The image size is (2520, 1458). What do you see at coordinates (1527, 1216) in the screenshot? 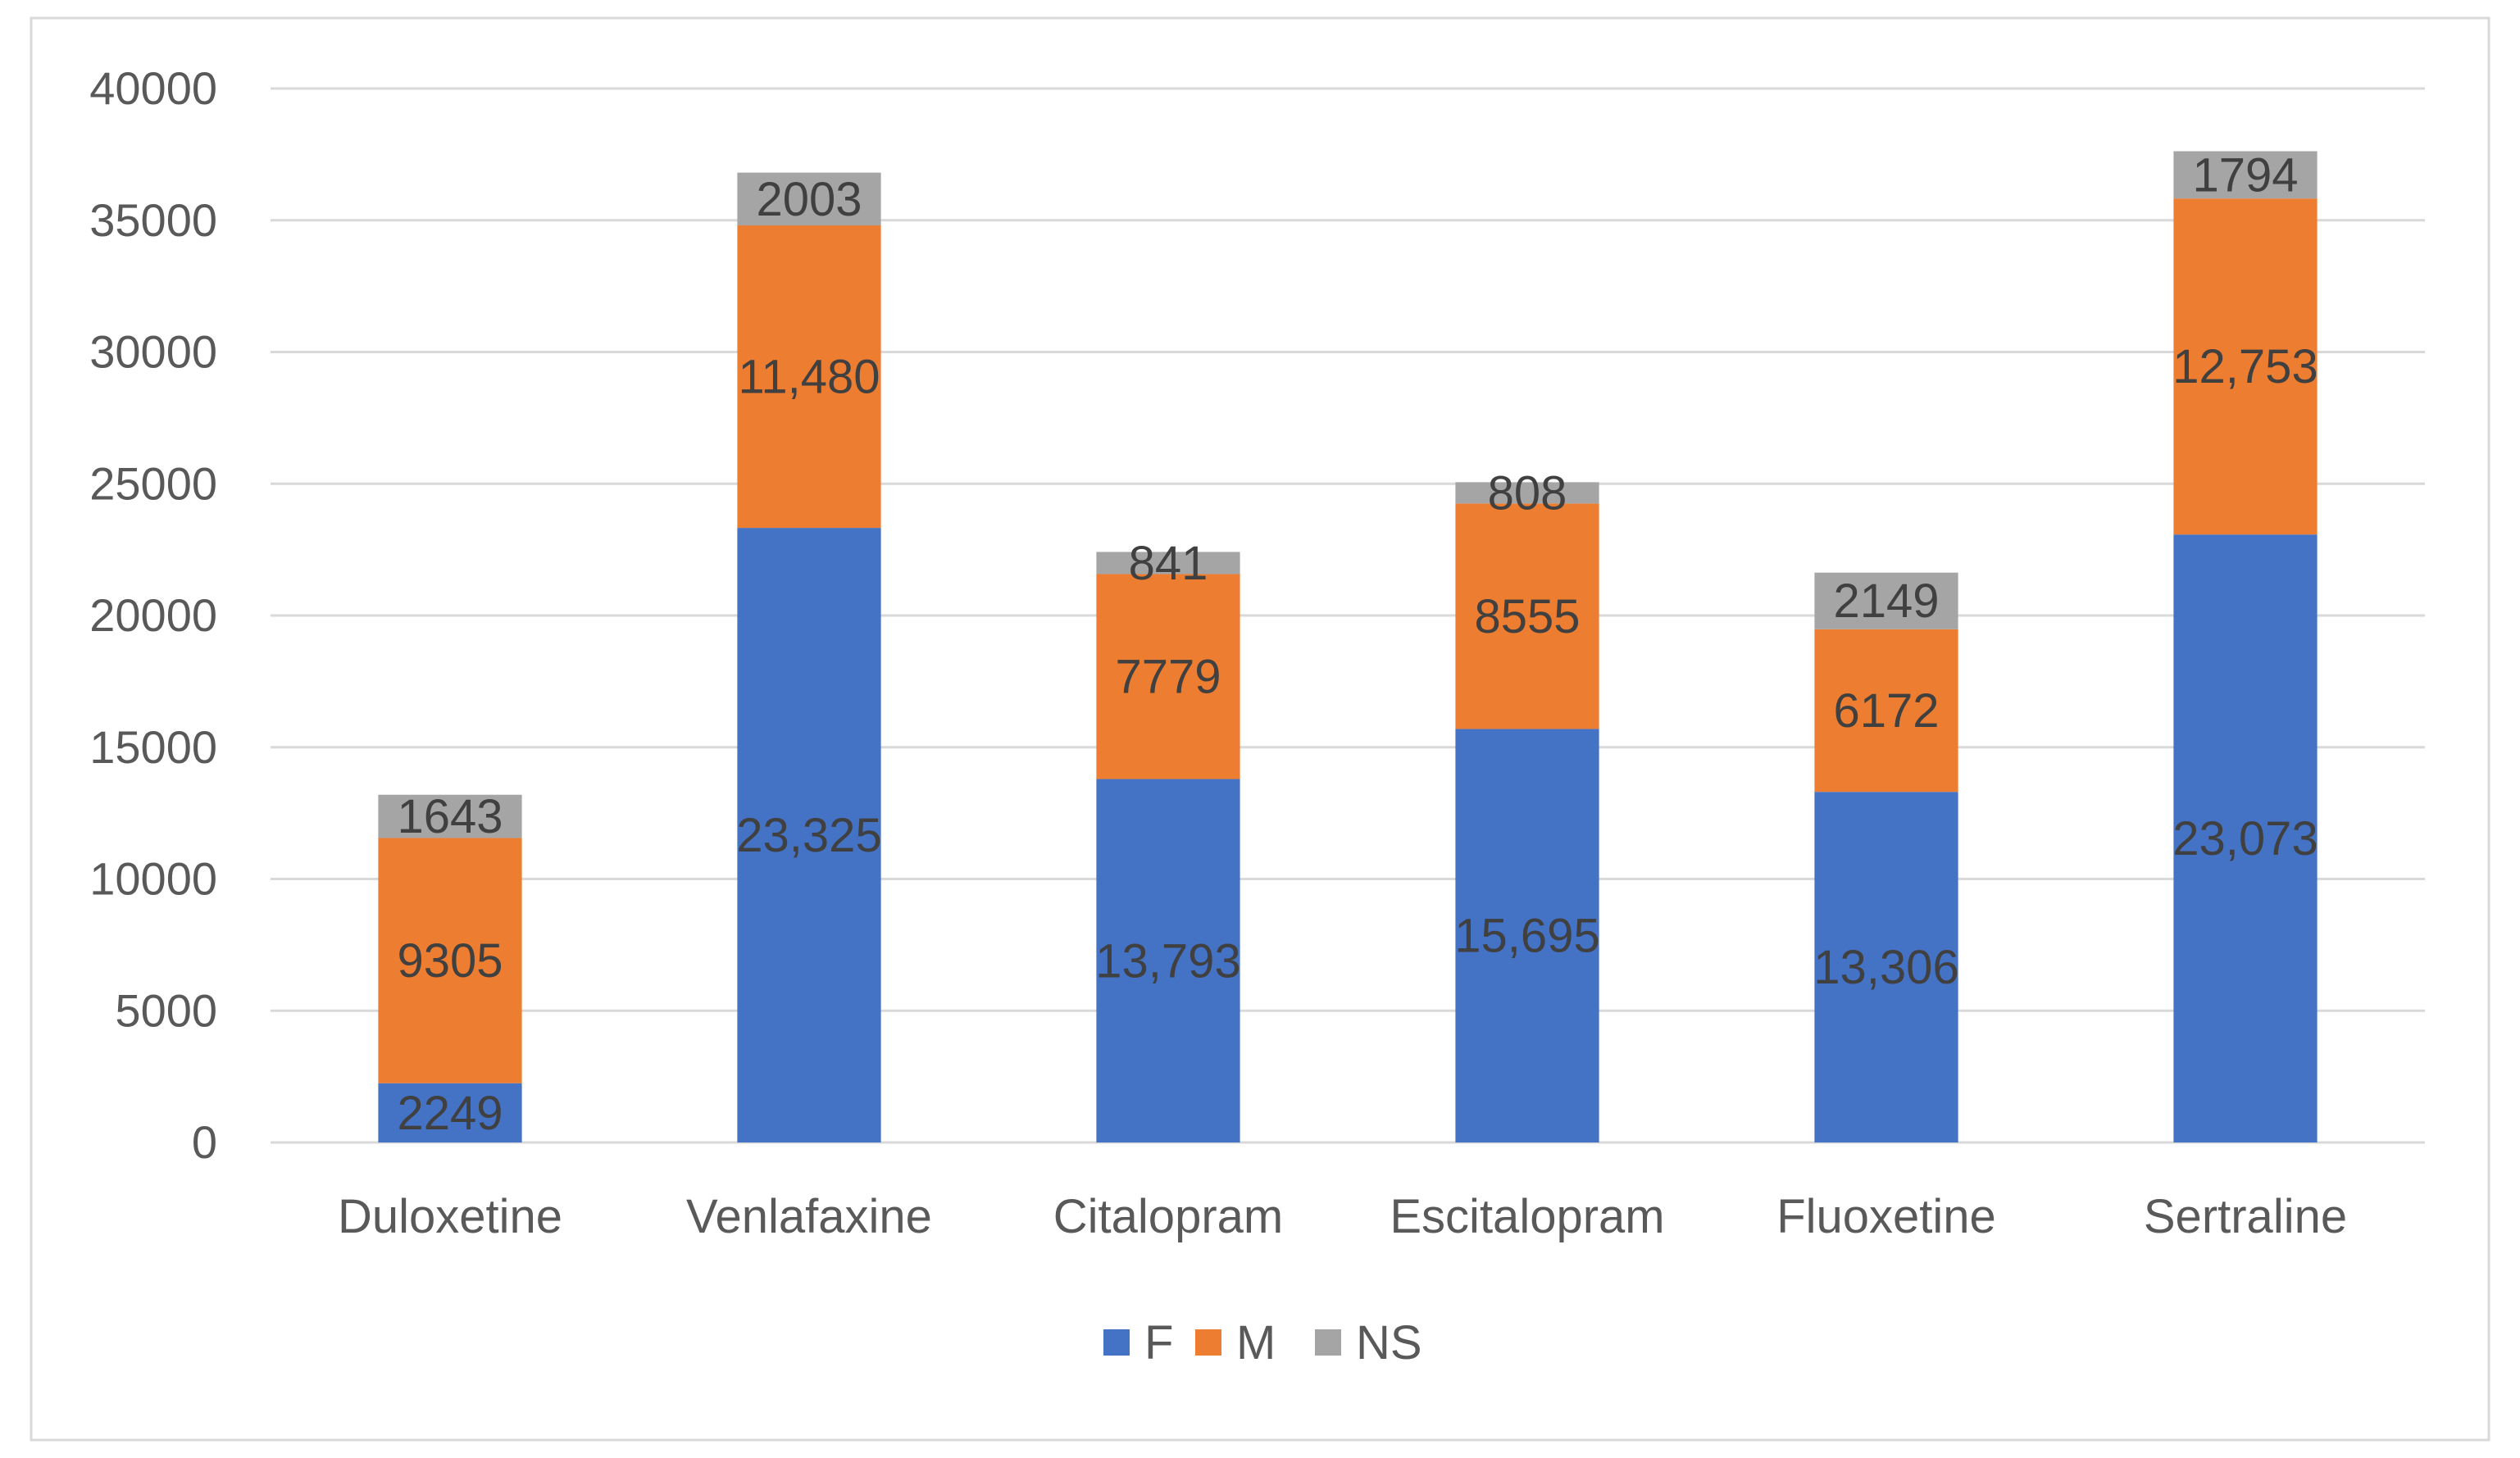
I see `category-label-escitalopram: Escitalopram` at bounding box center [1527, 1216].